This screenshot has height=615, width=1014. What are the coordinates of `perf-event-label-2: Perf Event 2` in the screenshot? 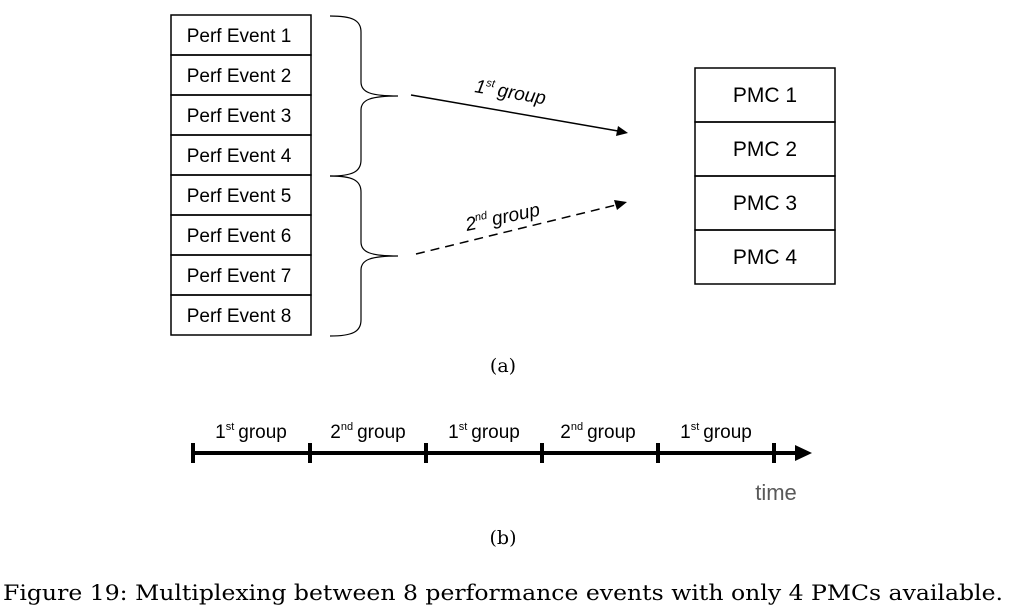 It's located at (239, 76).